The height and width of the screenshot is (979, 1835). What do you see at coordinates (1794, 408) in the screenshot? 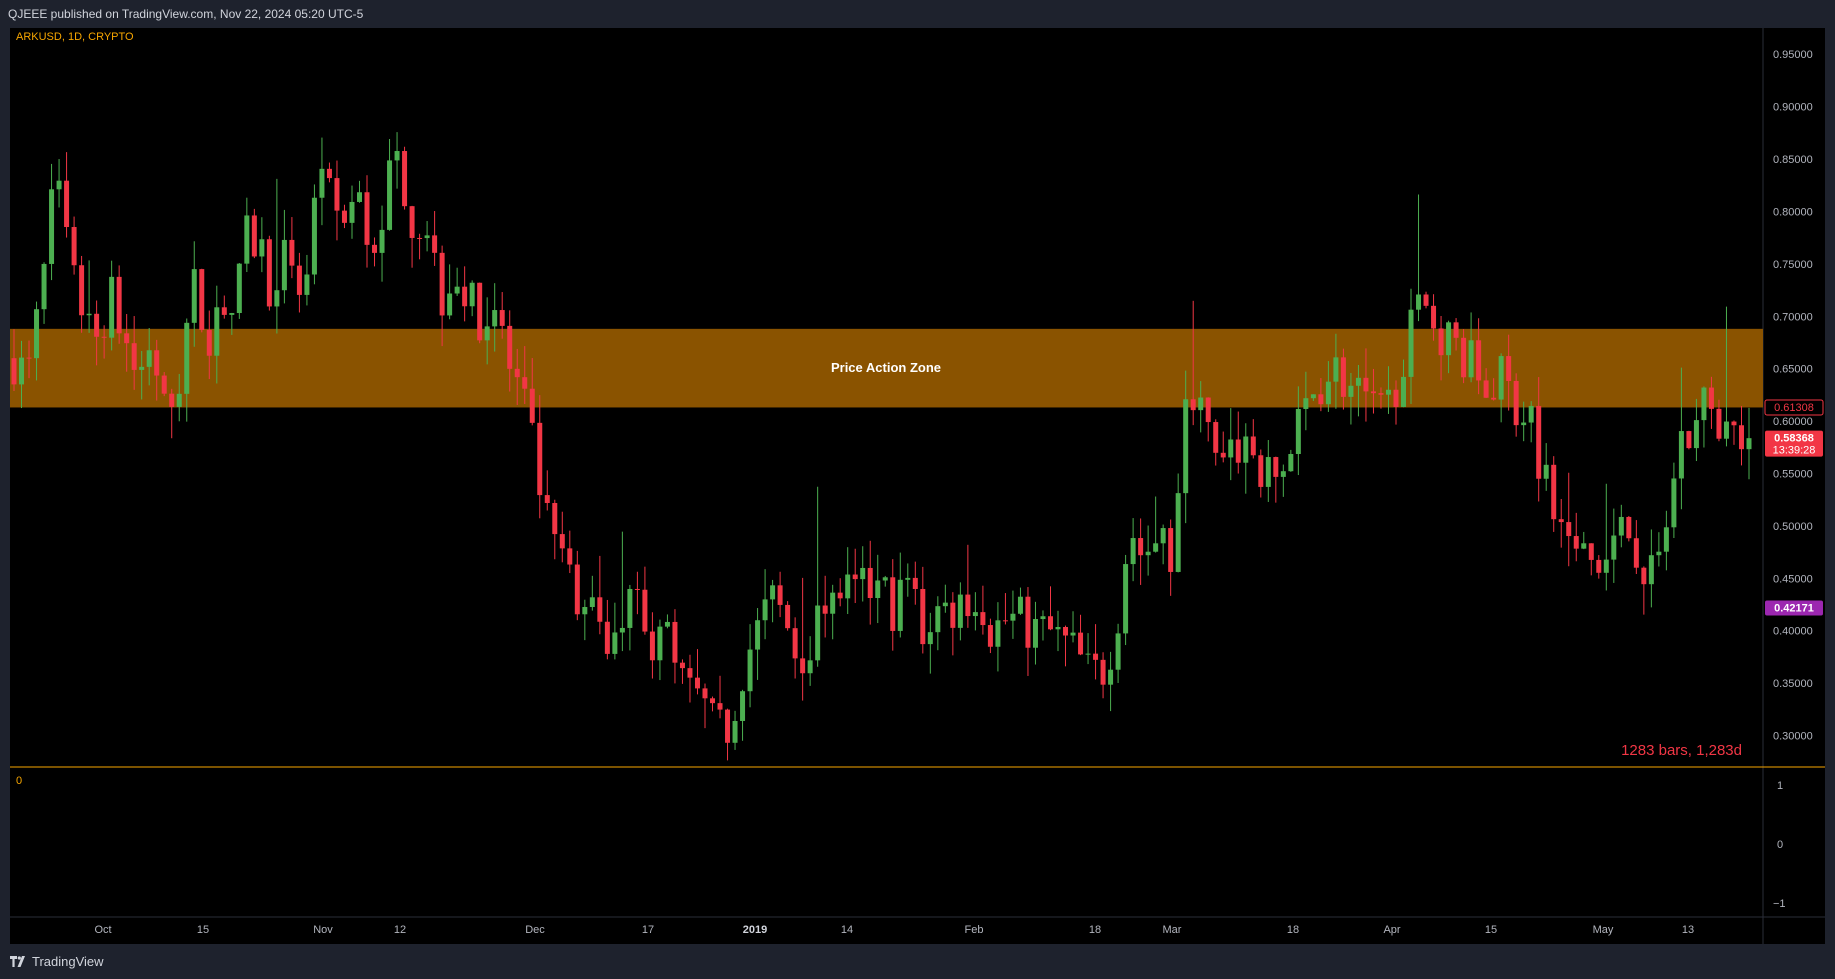
I see `price-label-value: 0.61308` at bounding box center [1794, 408].